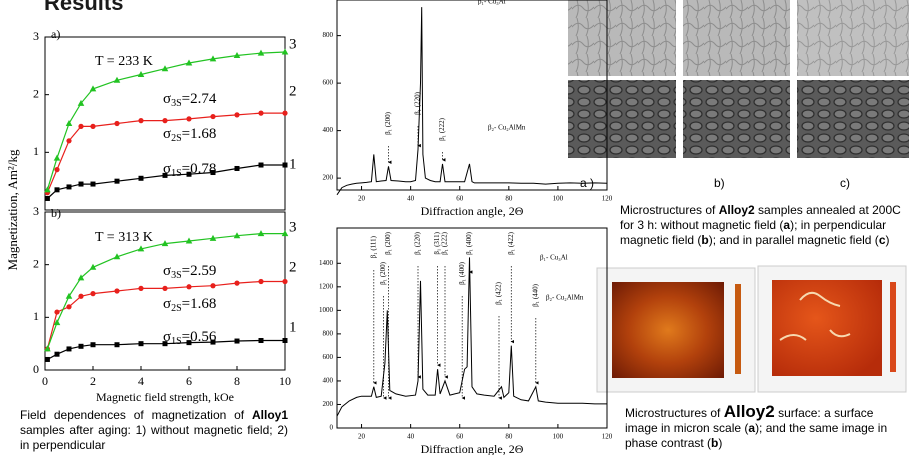  What do you see at coordinates (472, 101) in the screenshot?
I see `spectrum` at bounding box center [472, 101].